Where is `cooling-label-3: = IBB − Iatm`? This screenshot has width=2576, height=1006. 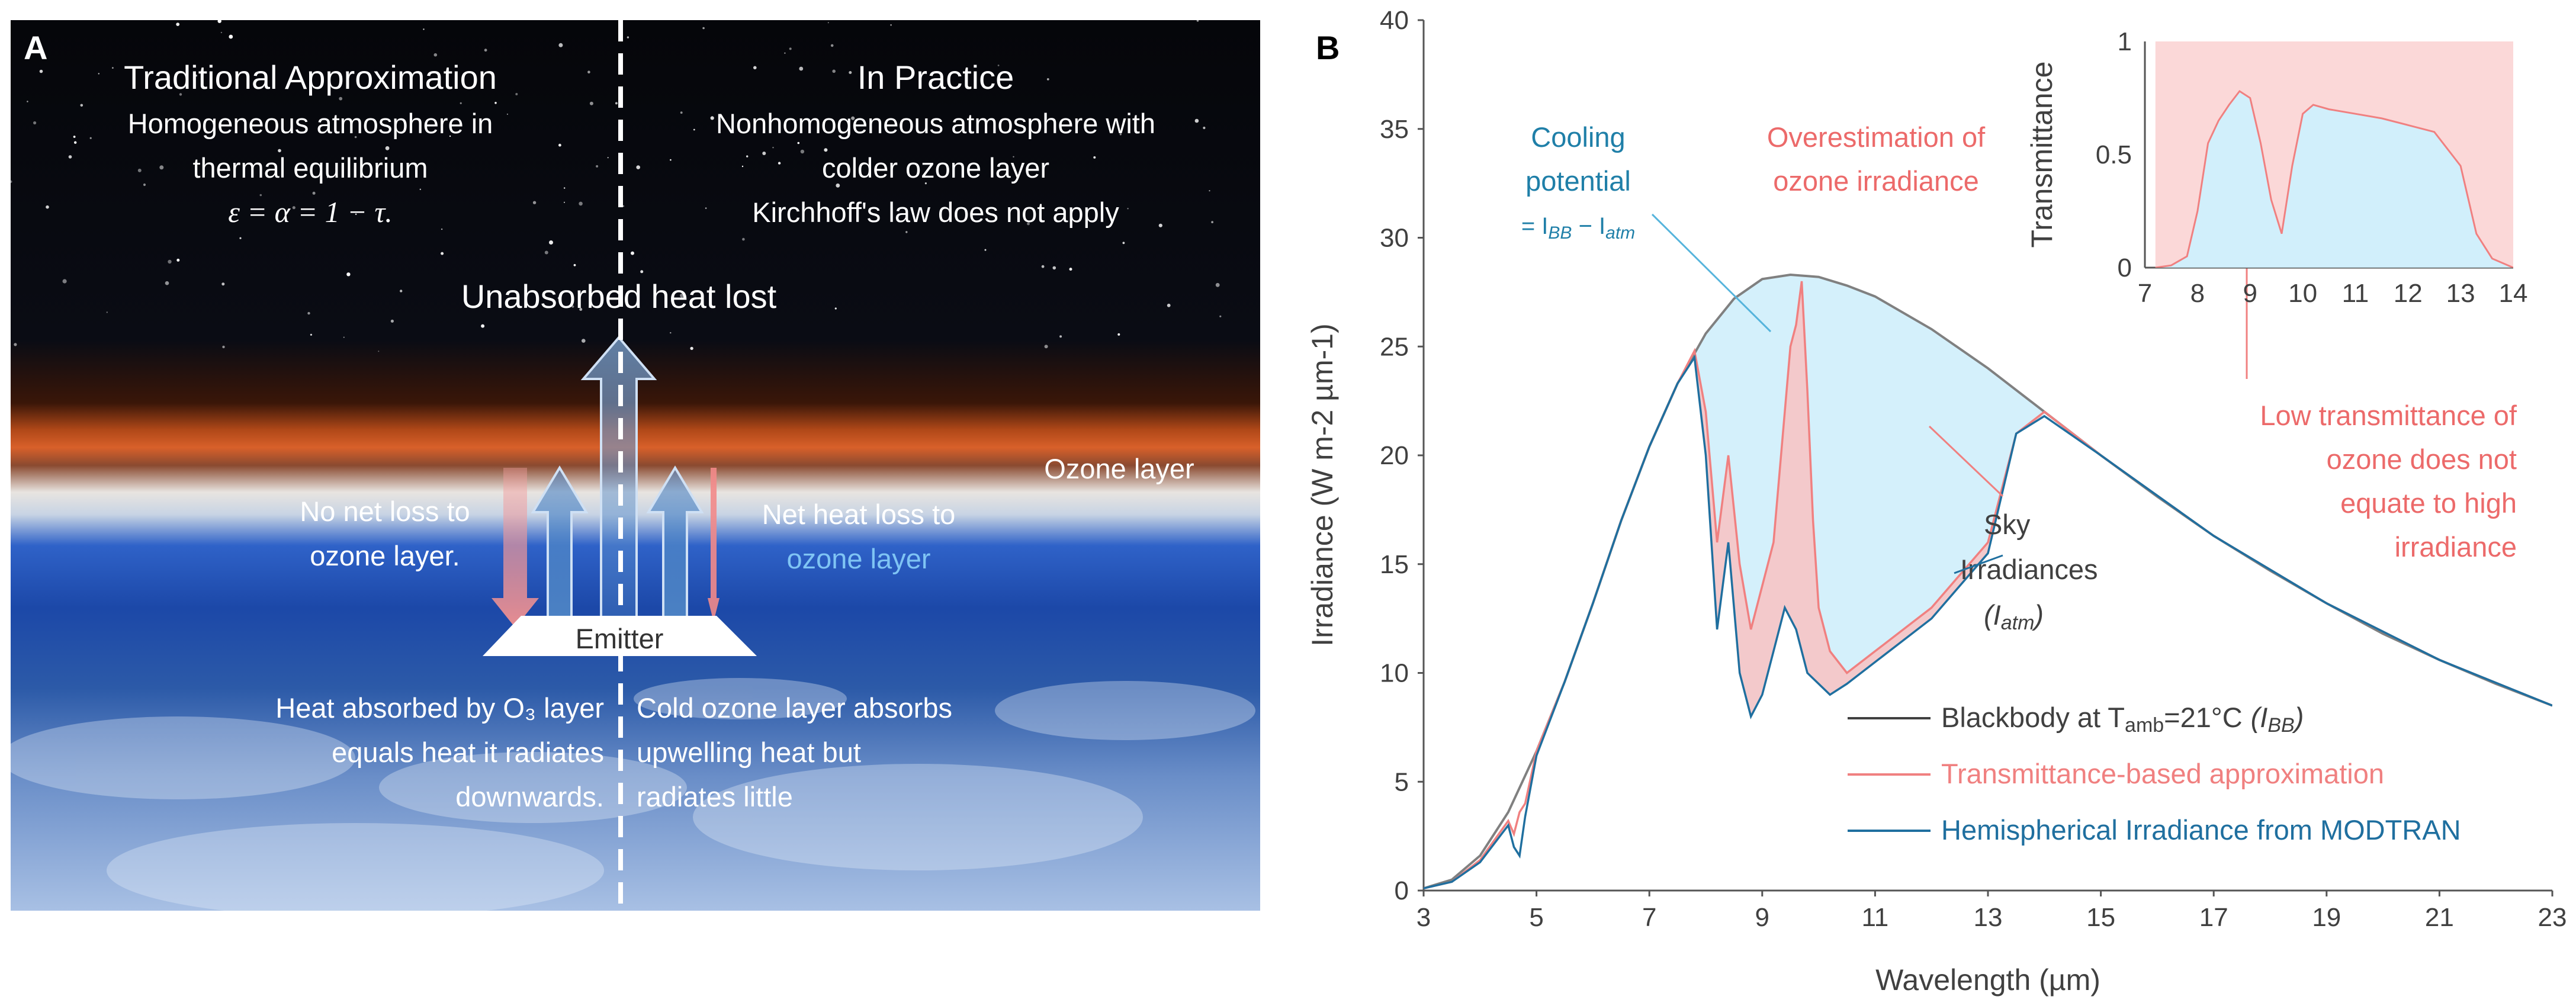 cooling-label-3: = IBB − Iatm is located at coordinates (1578, 228).